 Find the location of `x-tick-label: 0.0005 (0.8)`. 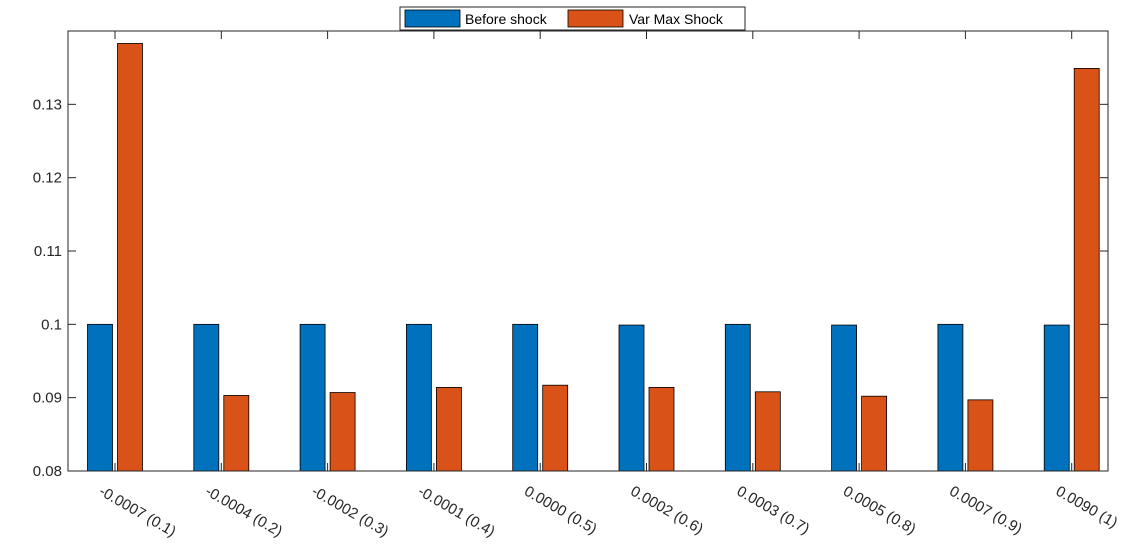

x-tick-label: 0.0005 (0.8) is located at coordinates (879, 510).